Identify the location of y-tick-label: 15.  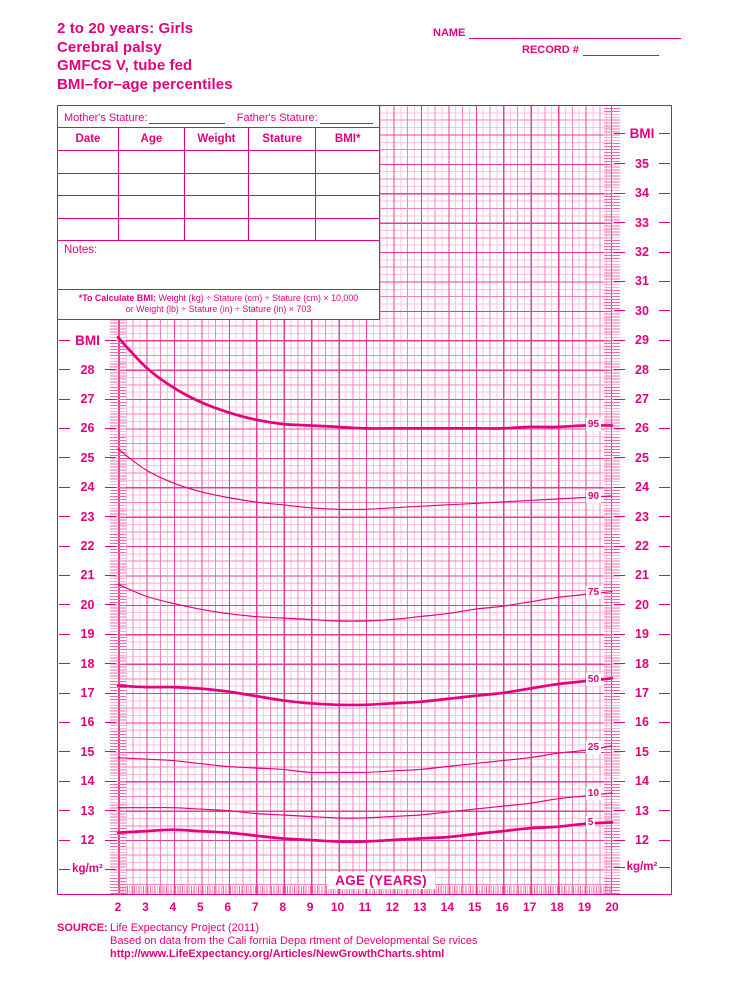
(642, 751).